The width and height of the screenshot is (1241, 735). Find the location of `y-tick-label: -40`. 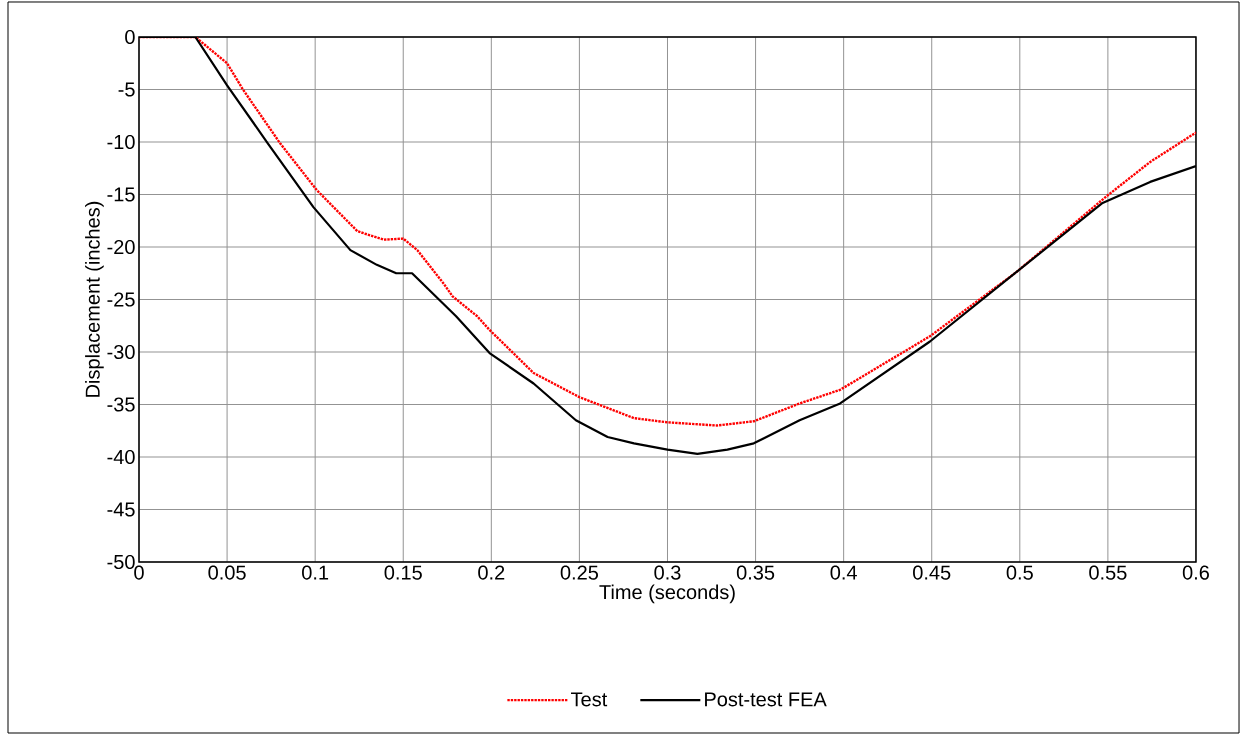

y-tick-label: -40 is located at coordinates (121, 457).